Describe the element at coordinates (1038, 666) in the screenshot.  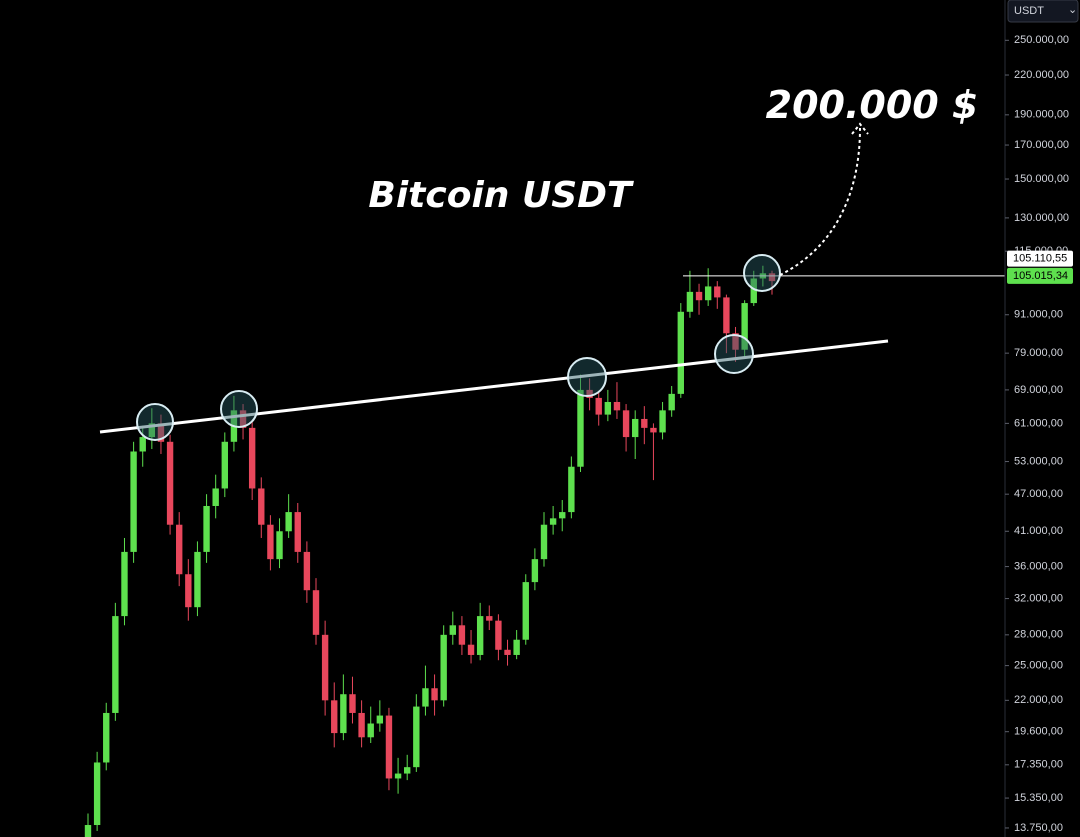
I see `y-tick-label: 25.000,00` at that location.